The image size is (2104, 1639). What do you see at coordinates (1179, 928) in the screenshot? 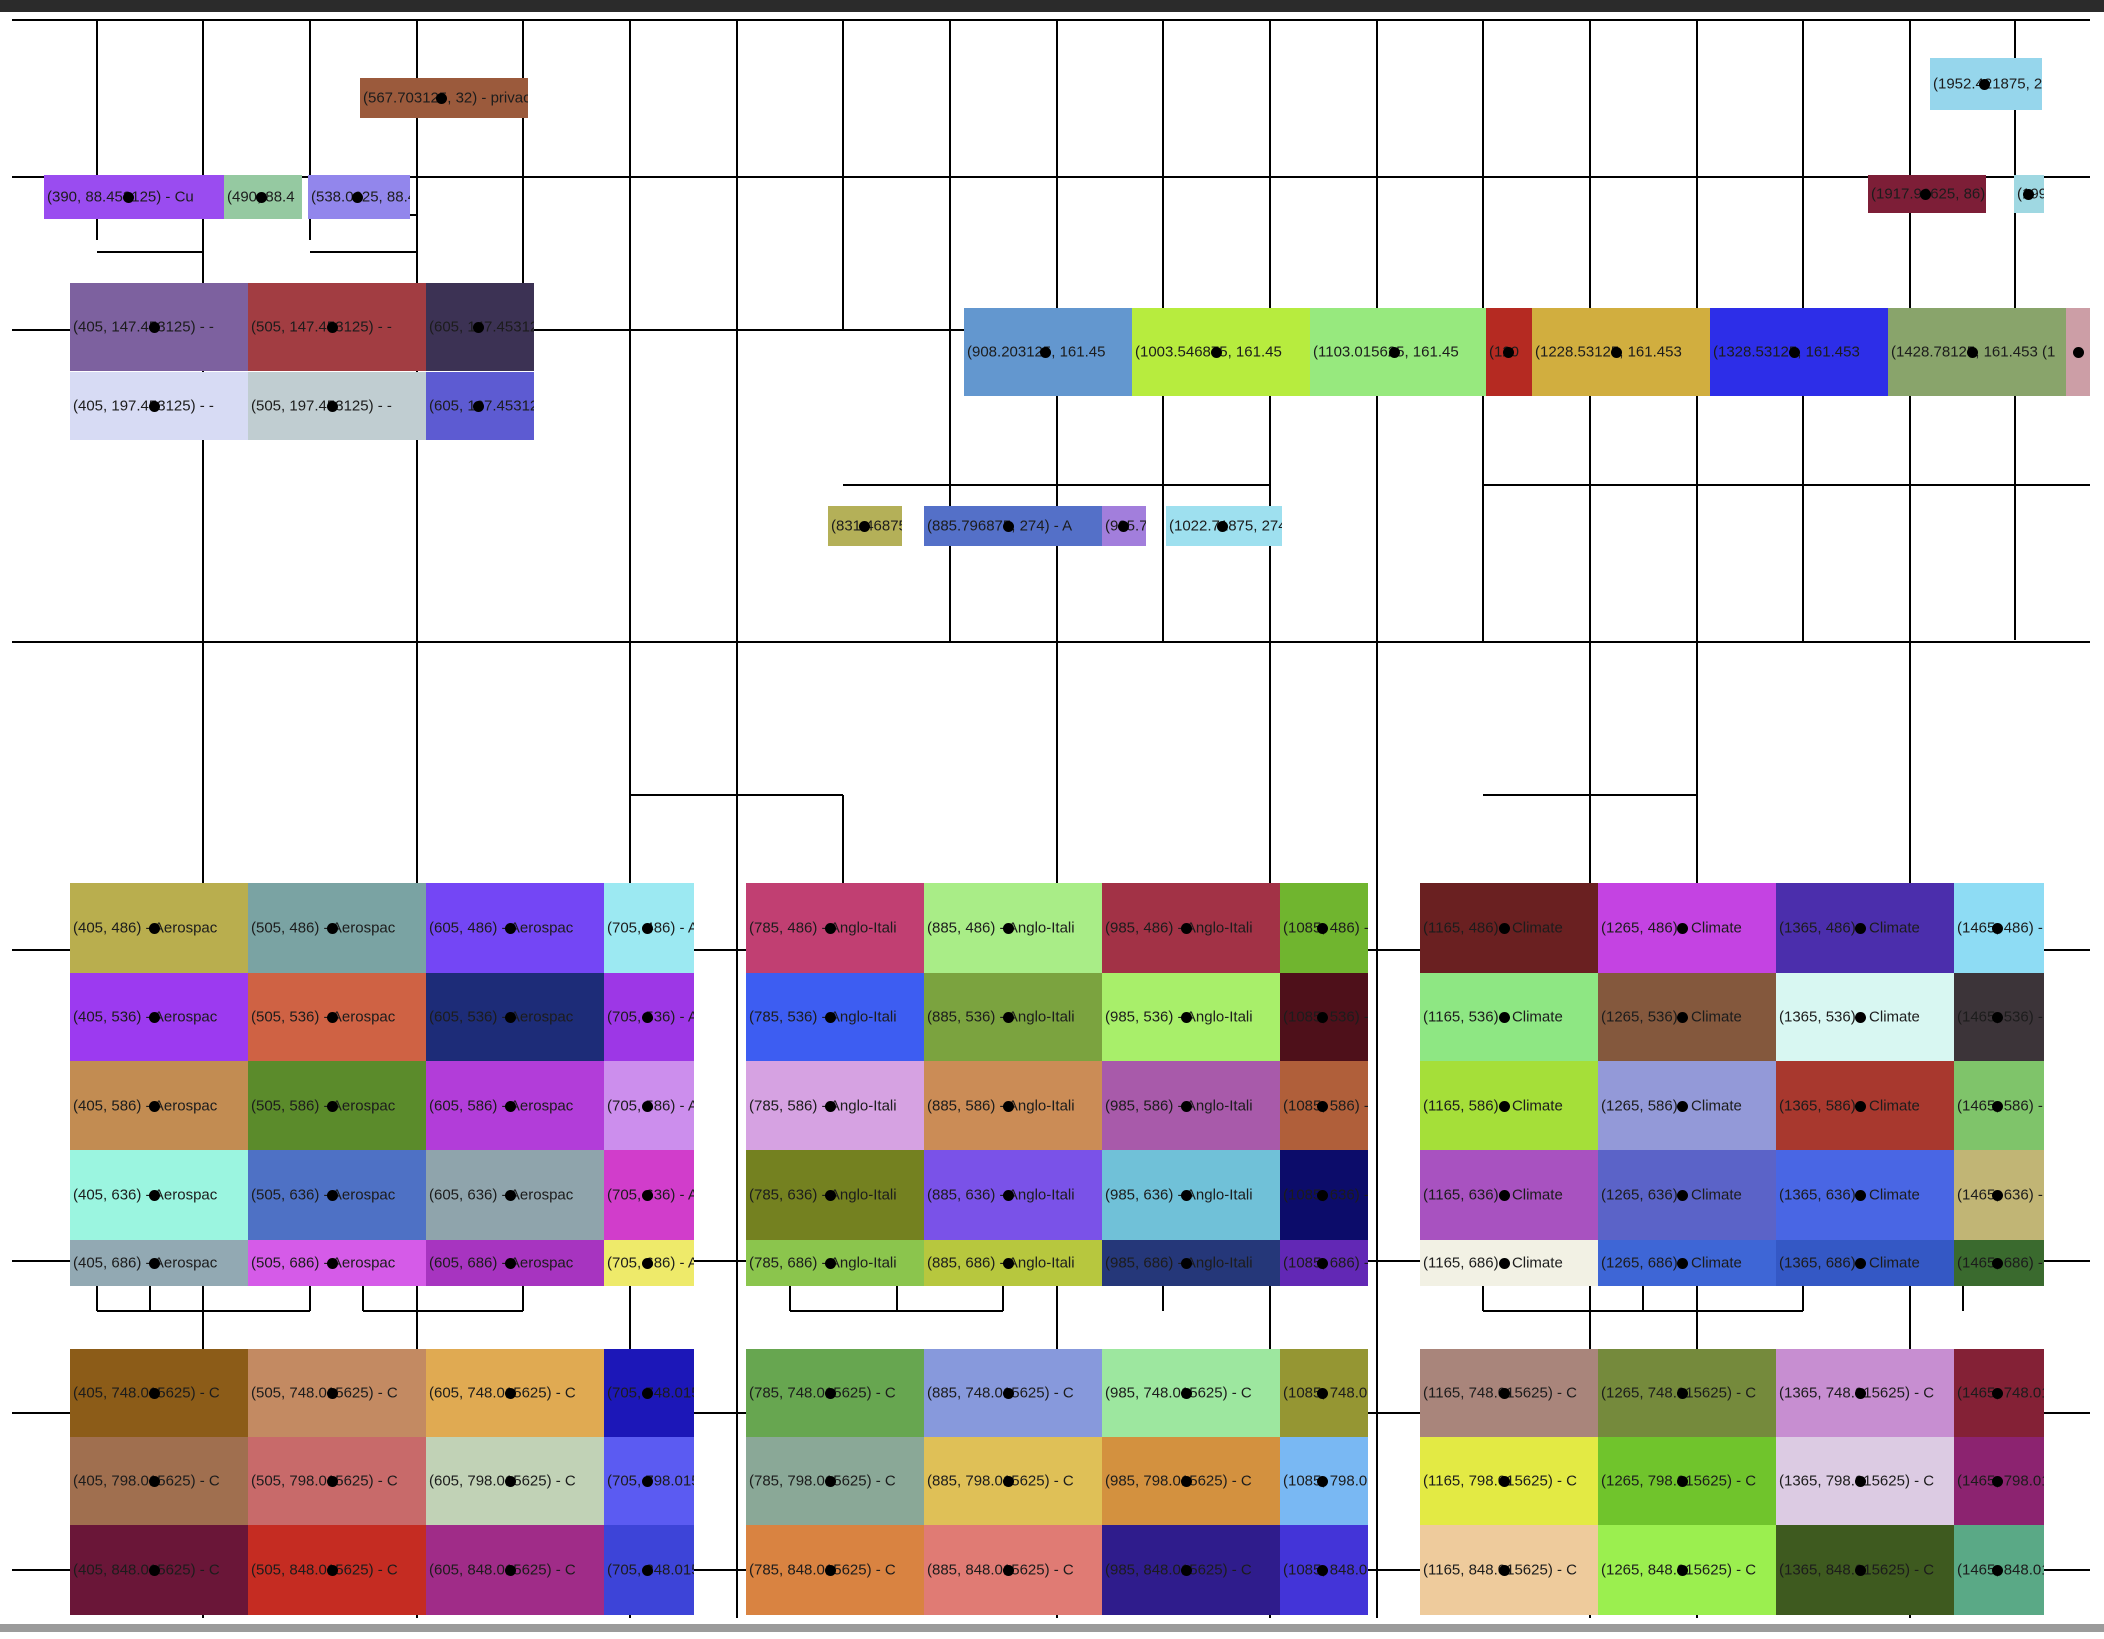
I see `element-box-label: (985, 486) - Anglo-Itali` at bounding box center [1179, 928].